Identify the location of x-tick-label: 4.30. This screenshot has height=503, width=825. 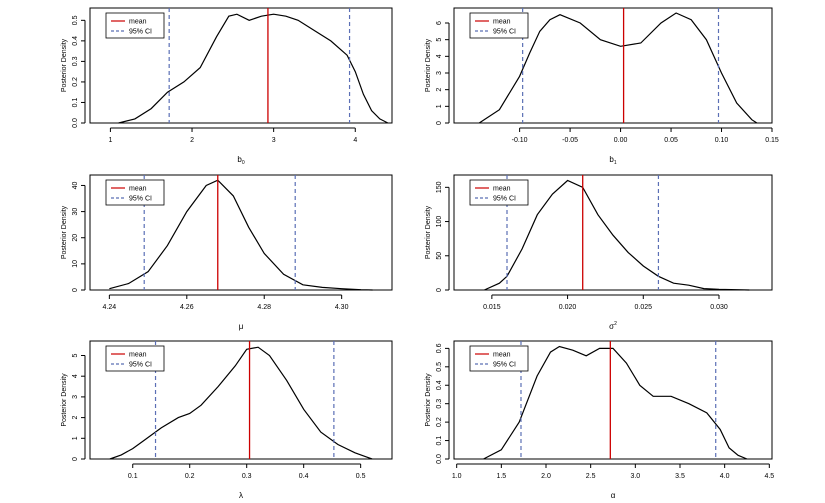
(342, 307).